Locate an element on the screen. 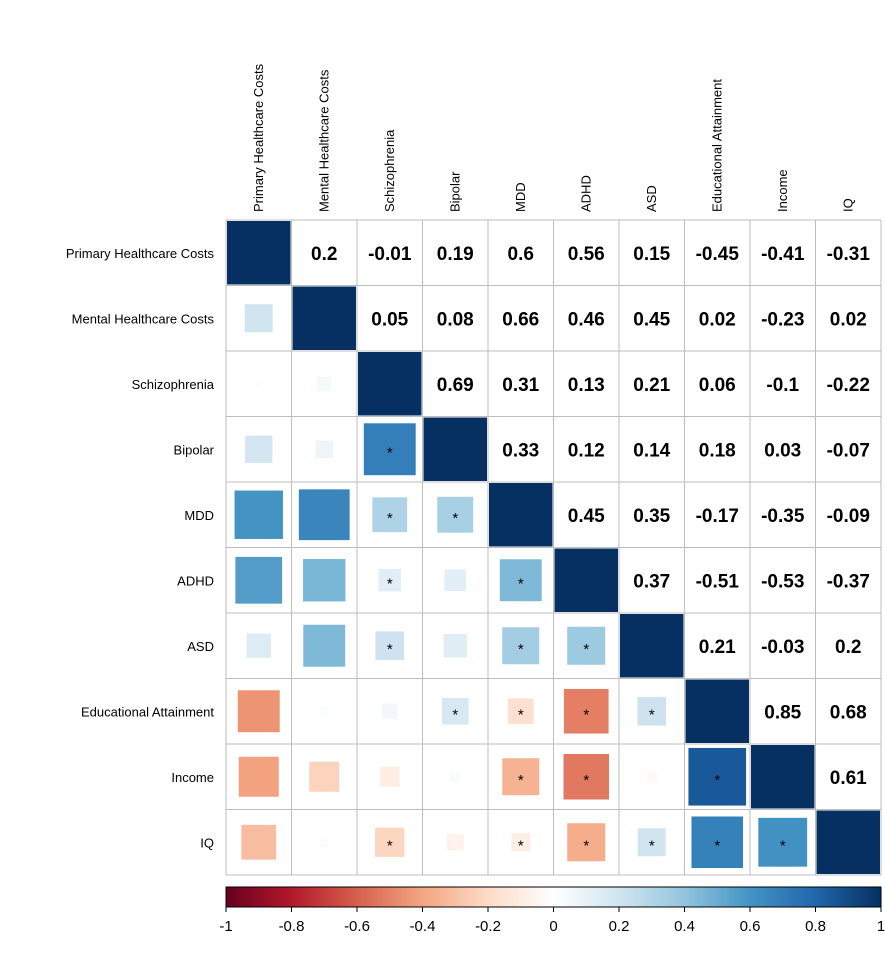  correlation-value-label: 0.6 is located at coordinates (521, 254).